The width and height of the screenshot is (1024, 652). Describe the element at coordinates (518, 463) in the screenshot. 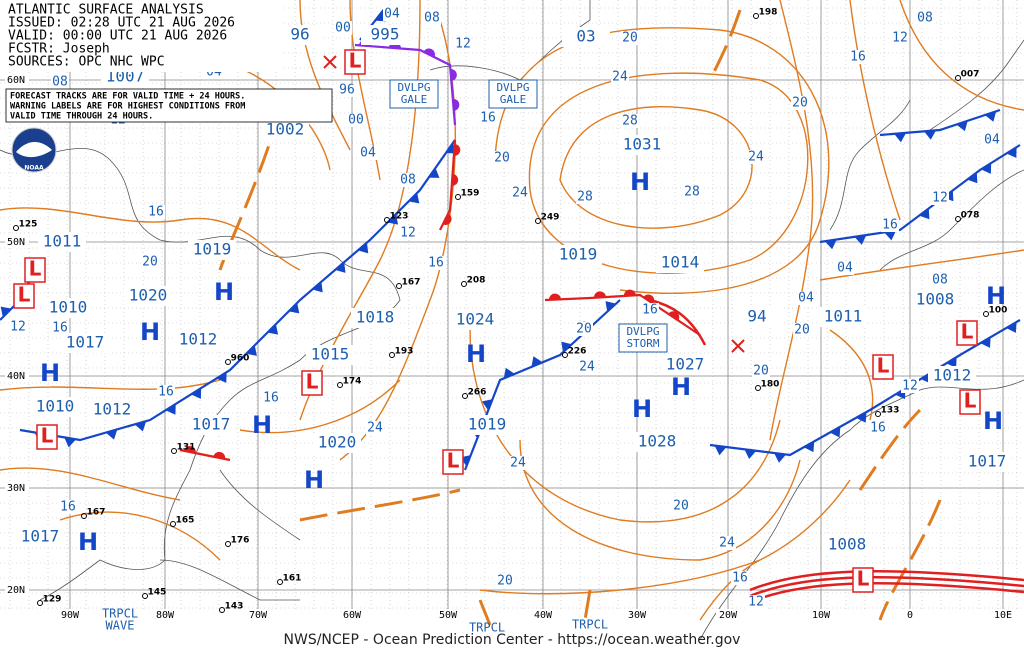

I see `isobar-label: 24` at that location.